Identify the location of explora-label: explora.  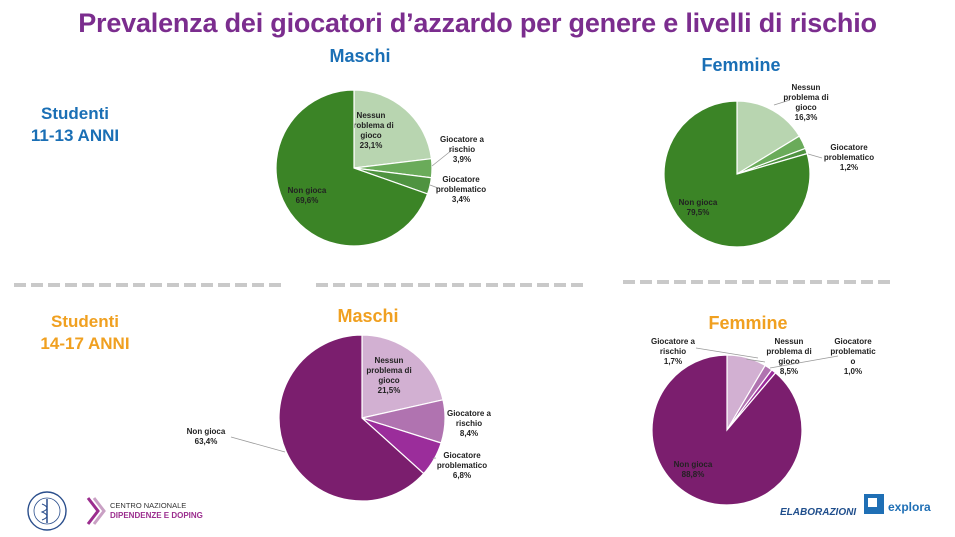
(909, 507).